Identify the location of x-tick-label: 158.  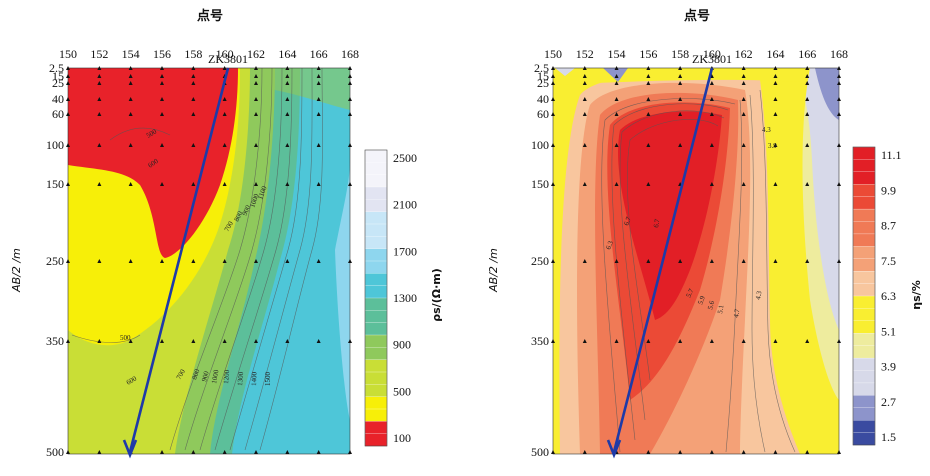
(193, 54).